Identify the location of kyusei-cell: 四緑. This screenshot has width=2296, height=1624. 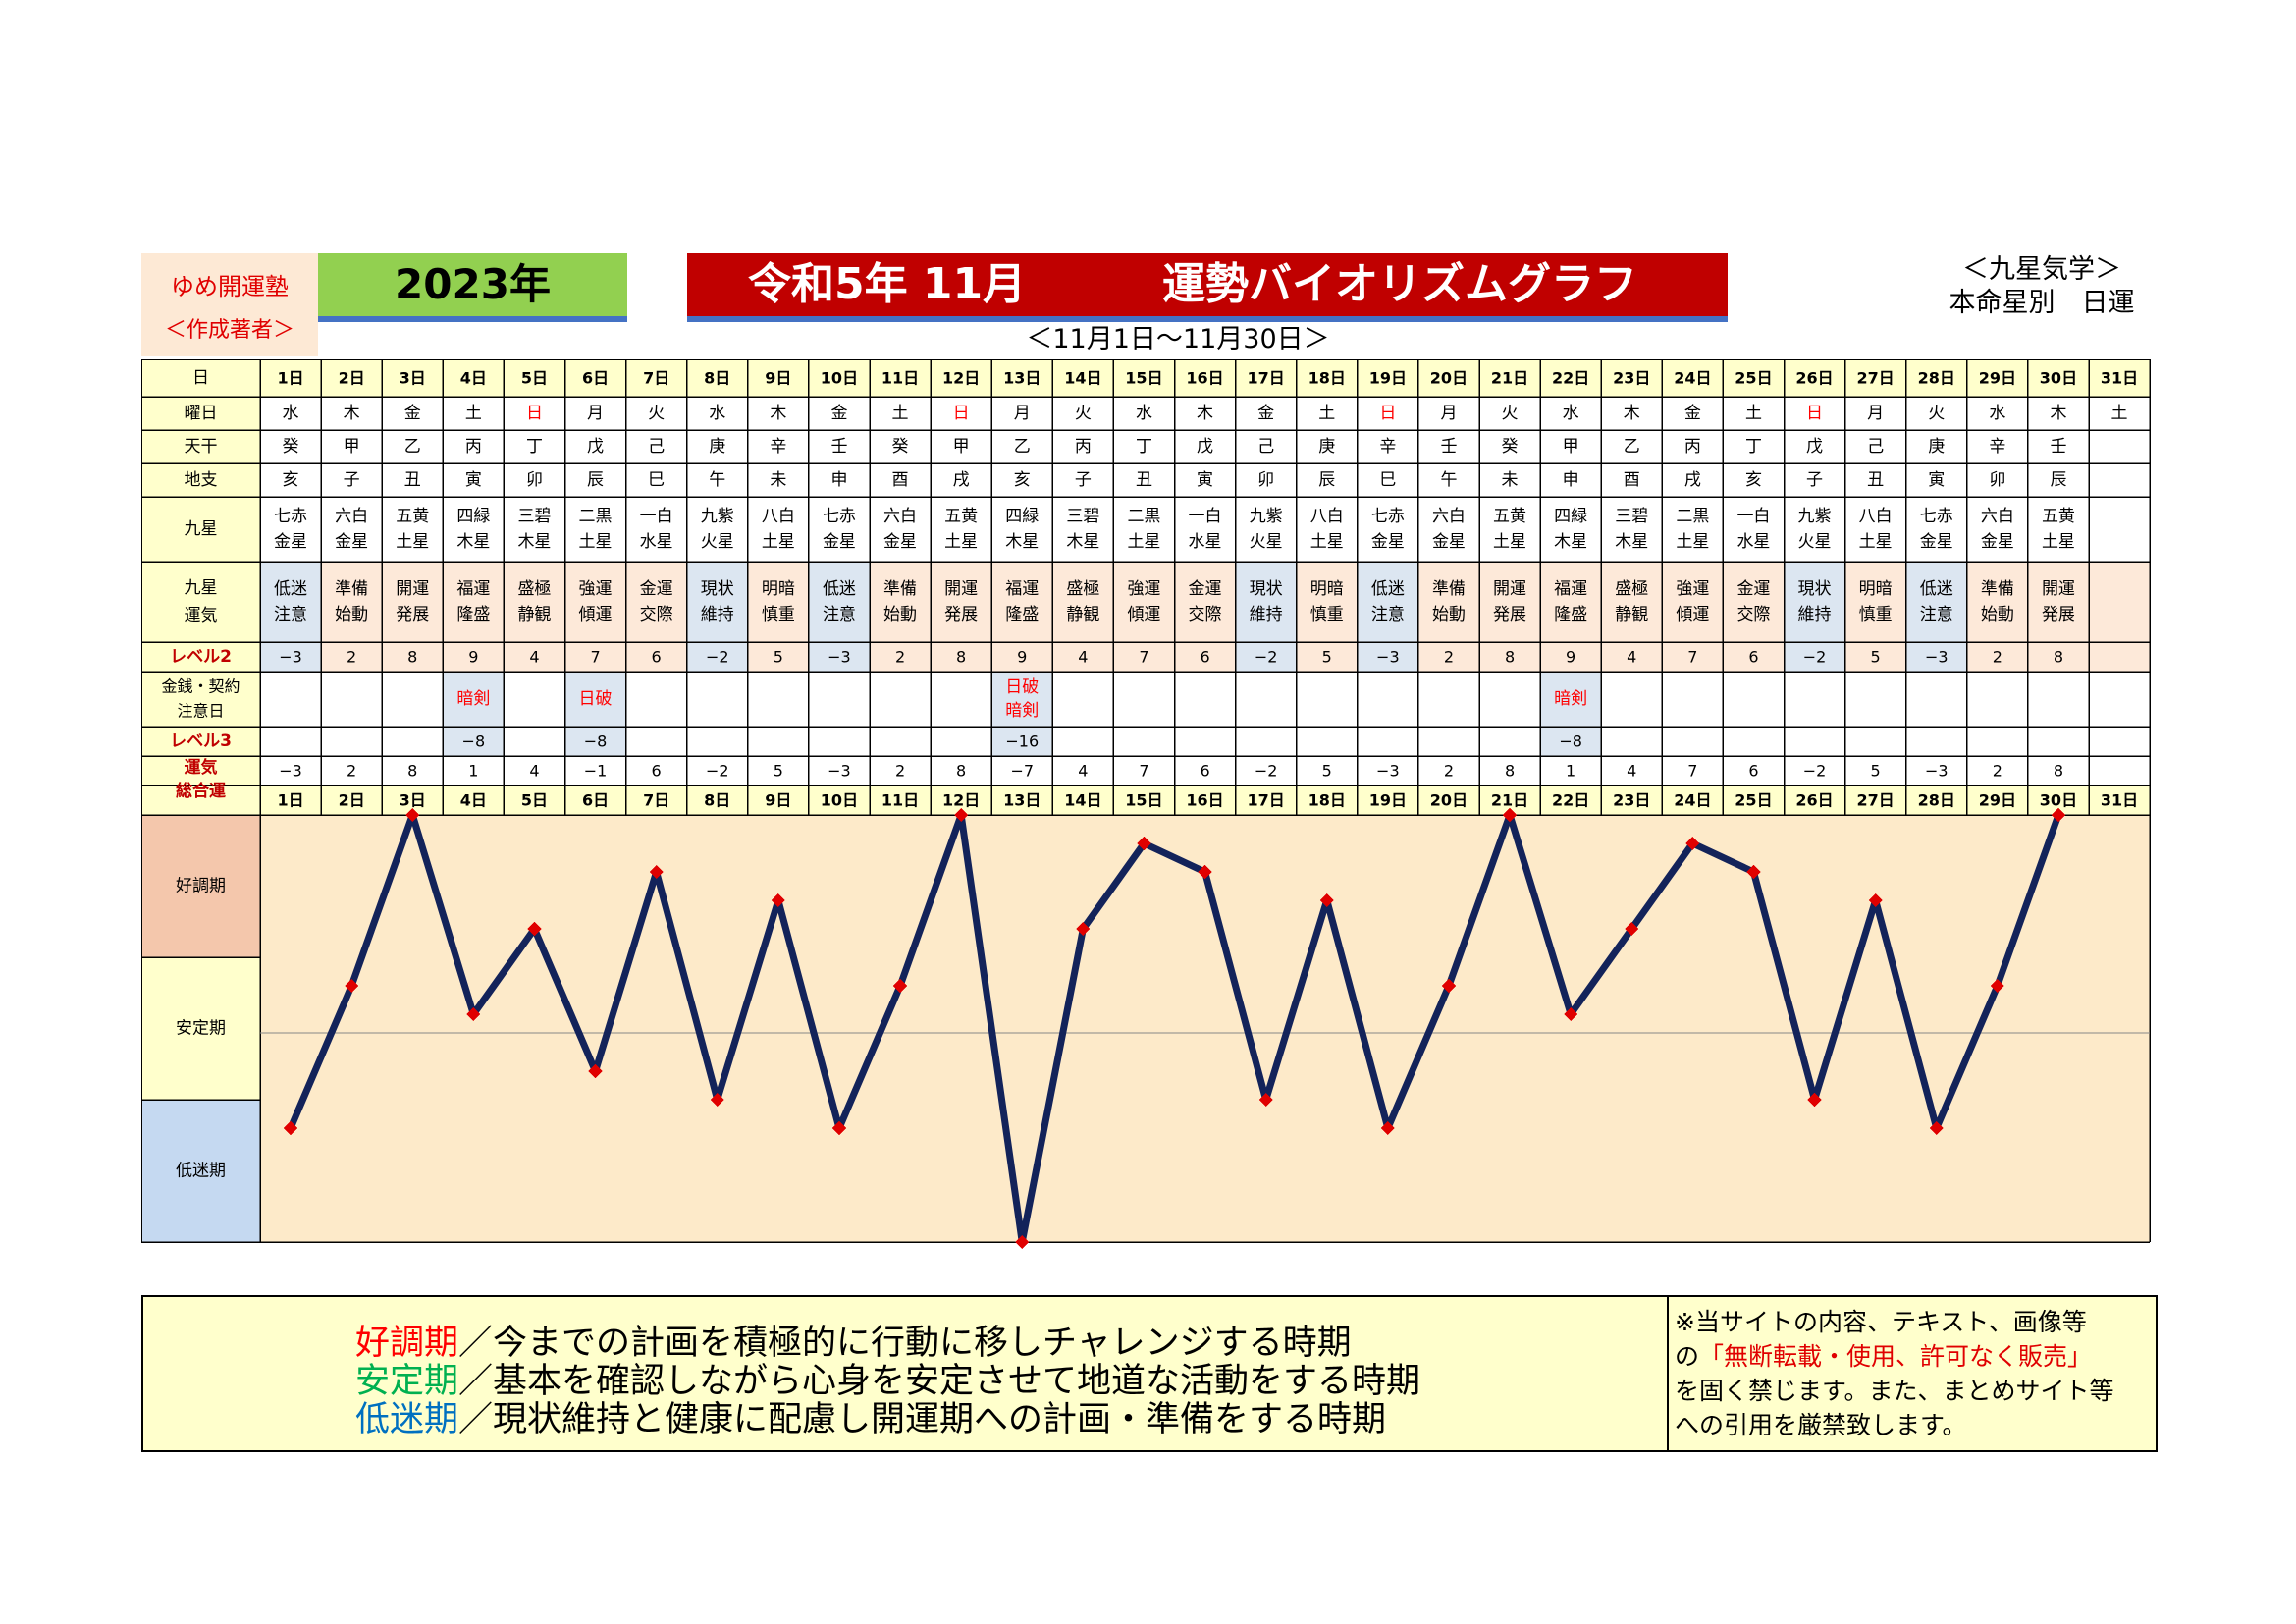
(1022, 516).